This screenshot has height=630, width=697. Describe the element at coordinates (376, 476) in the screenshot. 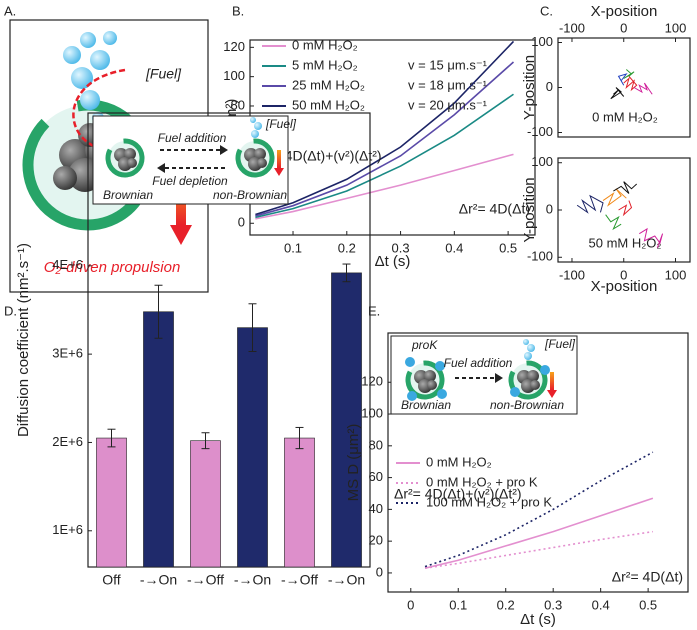

I see `y-tick-label: 60` at that location.